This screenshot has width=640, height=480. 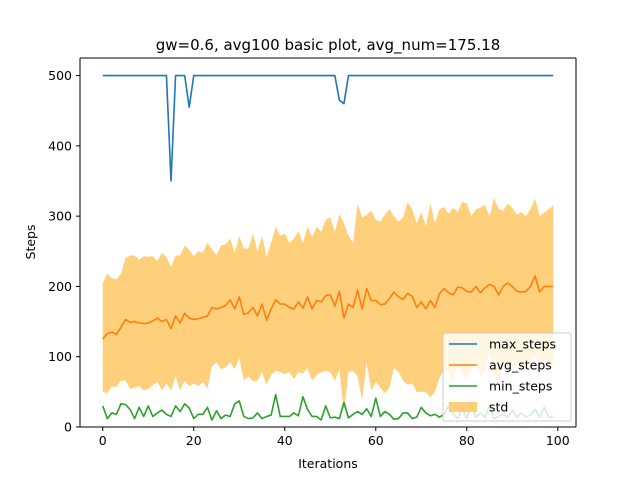 What do you see at coordinates (285, 440) in the screenshot?
I see `x-tick-label: 40` at bounding box center [285, 440].